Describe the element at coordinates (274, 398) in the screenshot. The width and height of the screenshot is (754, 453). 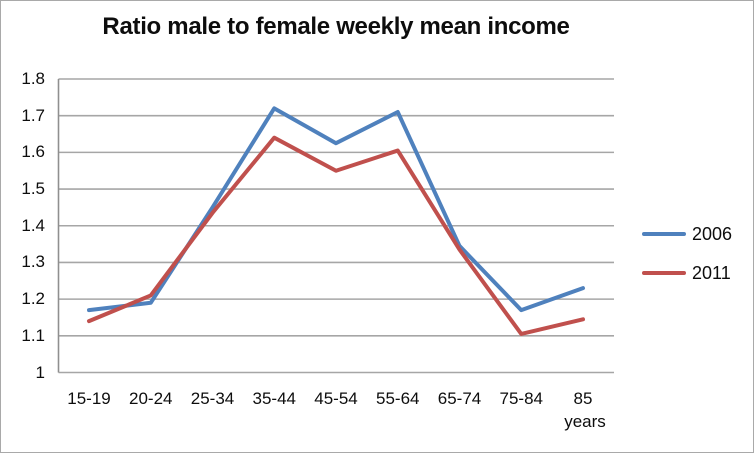
I see `x-axis-category-label: 35-44` at that location.